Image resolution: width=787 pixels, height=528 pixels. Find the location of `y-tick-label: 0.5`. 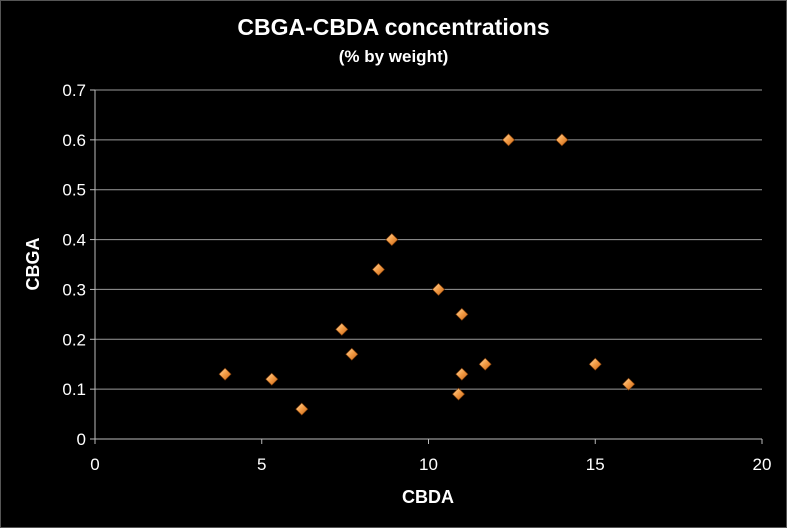

y-tick-label: 0.5 is located at coordinates (74, 190).